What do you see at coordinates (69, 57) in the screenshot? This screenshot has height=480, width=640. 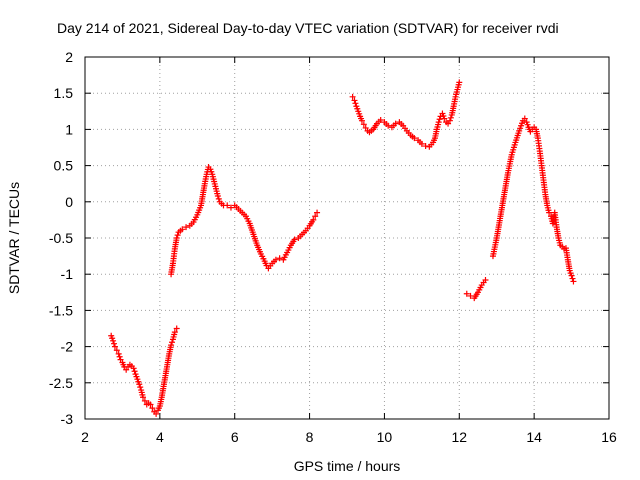 I see `y-tick-label: 2` at bounding box center [69, 57].